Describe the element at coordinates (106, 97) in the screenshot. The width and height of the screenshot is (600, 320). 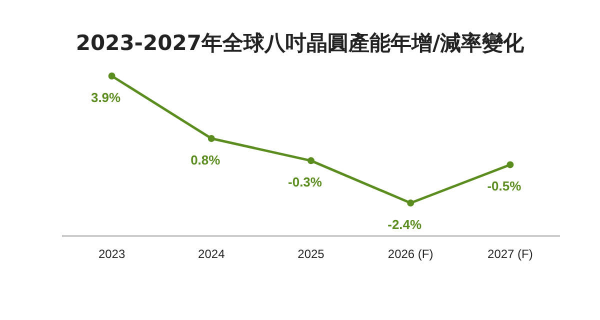
I see `data-label: 3.9%` at that location.